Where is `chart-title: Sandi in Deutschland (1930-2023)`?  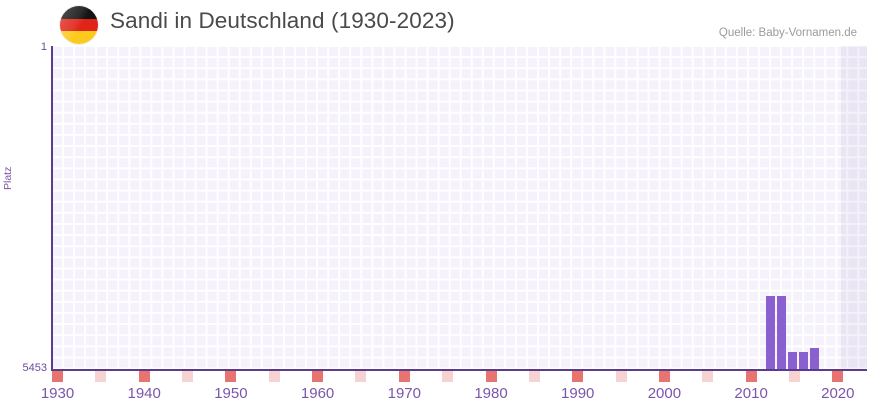
chart-title: Sandi in Deutschland (1930-2023) is located at coordinates (282, 20).